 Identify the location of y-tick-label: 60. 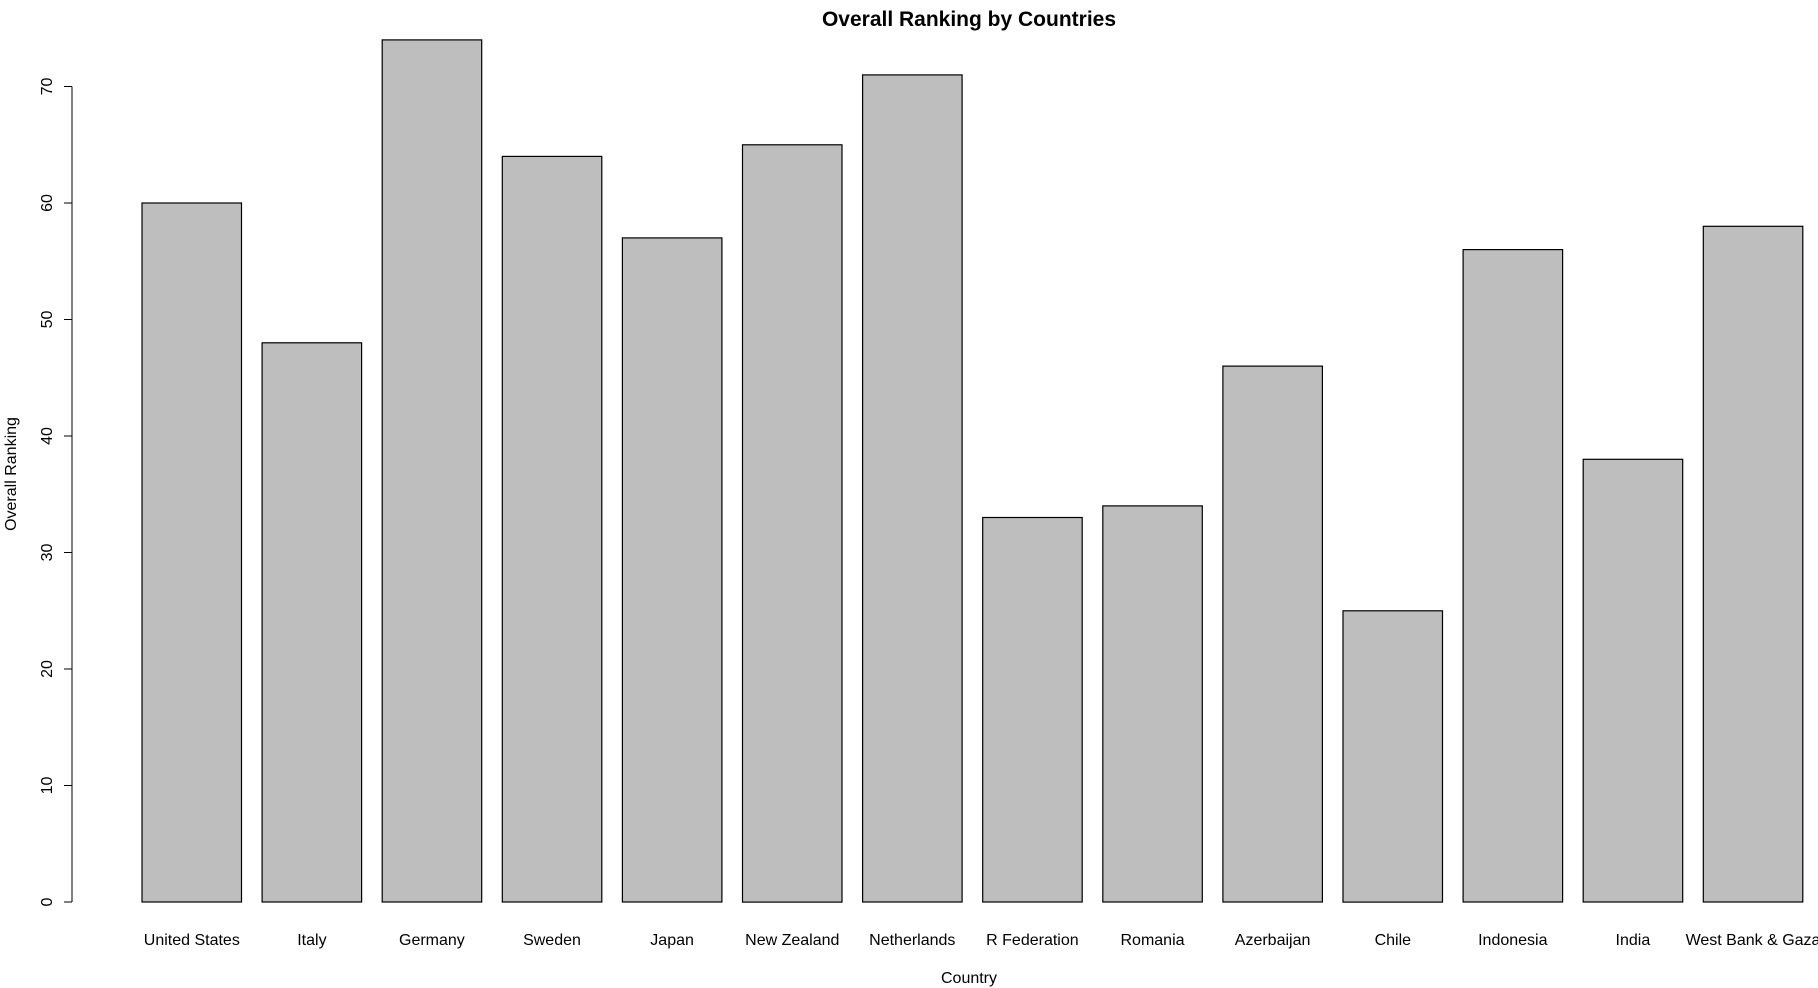
(47, 203).